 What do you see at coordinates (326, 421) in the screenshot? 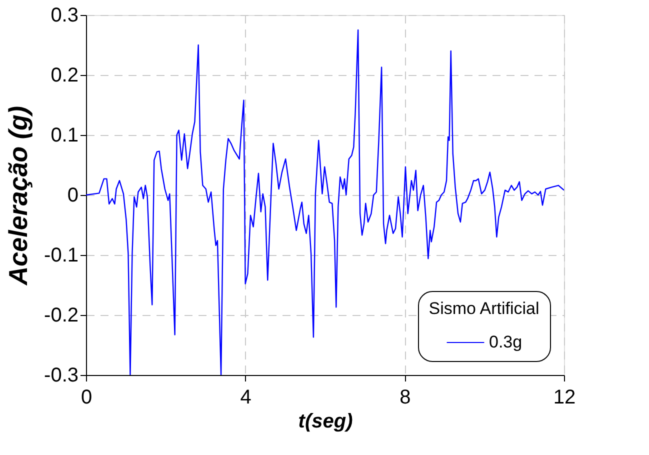
I see `x-axis-title: t(seg)` at bounding box center [326, 421].